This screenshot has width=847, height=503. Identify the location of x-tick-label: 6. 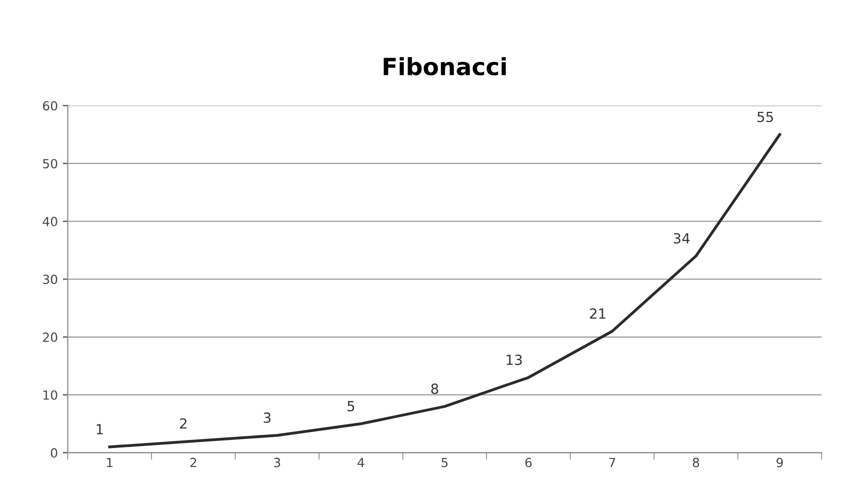
(528, 463).